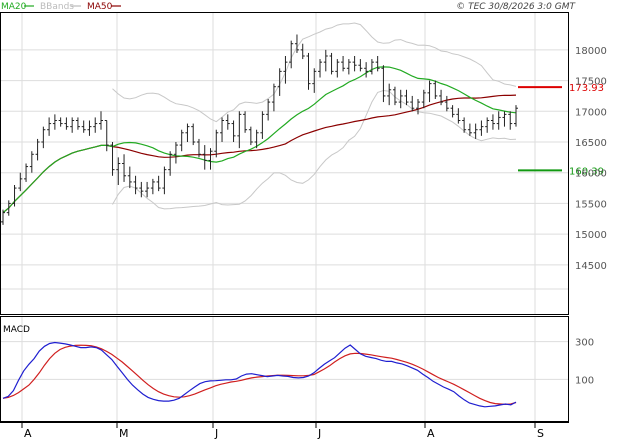  I want to click on price-tick-label: 17000, so click(591, 112).